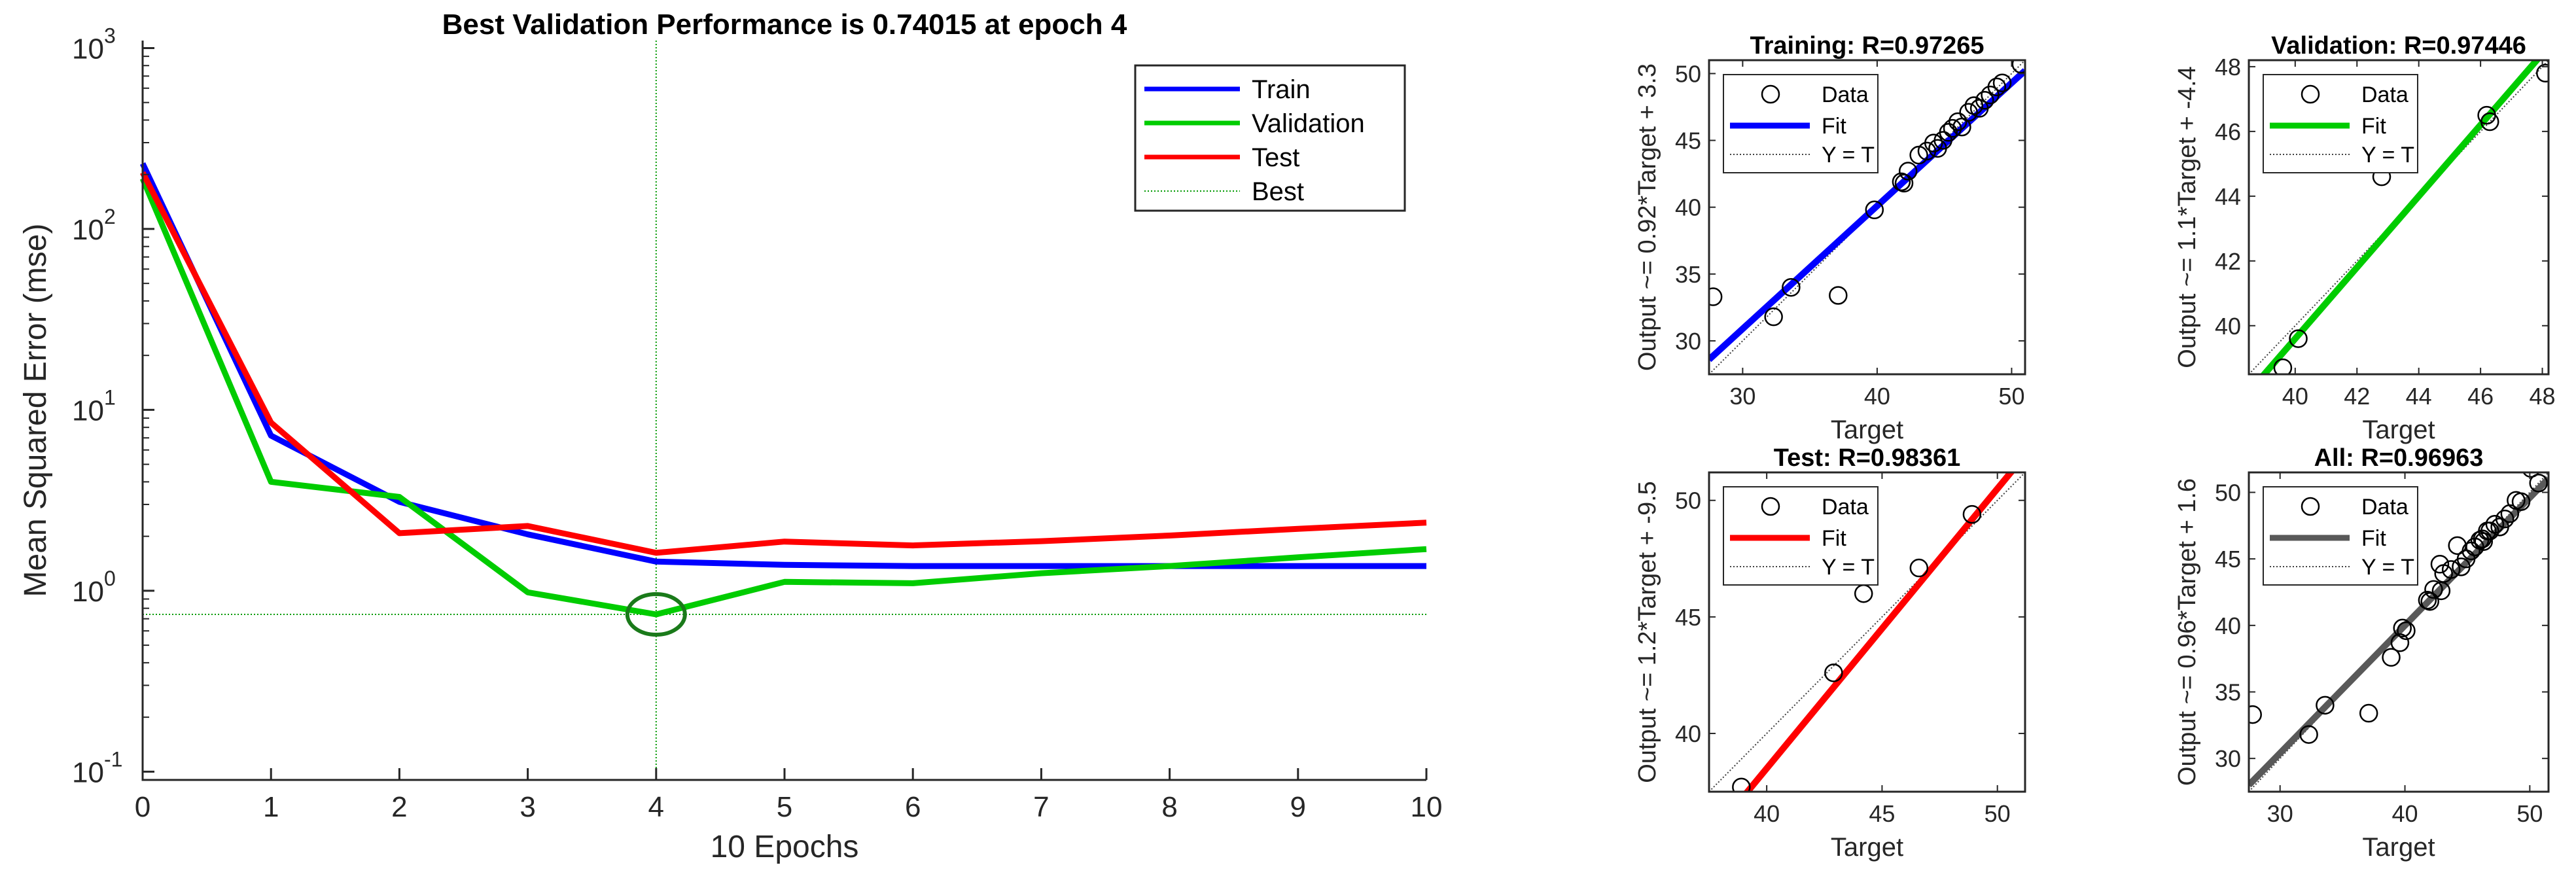  What do you see at coordinates (2228, 692) in the screenshot?
I see `y-tick-label: 35` at bounding box center [2228, 692].